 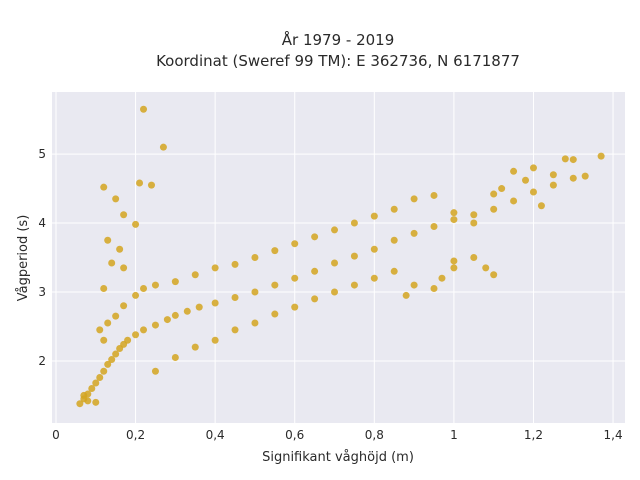 What do you see at coordinates (337, 435) in the screenshot?
I see `x-tick-labels: 0 0,2 0,4 0,6 0,8 1 1,2 1,4` at bounding box center [337, 435].